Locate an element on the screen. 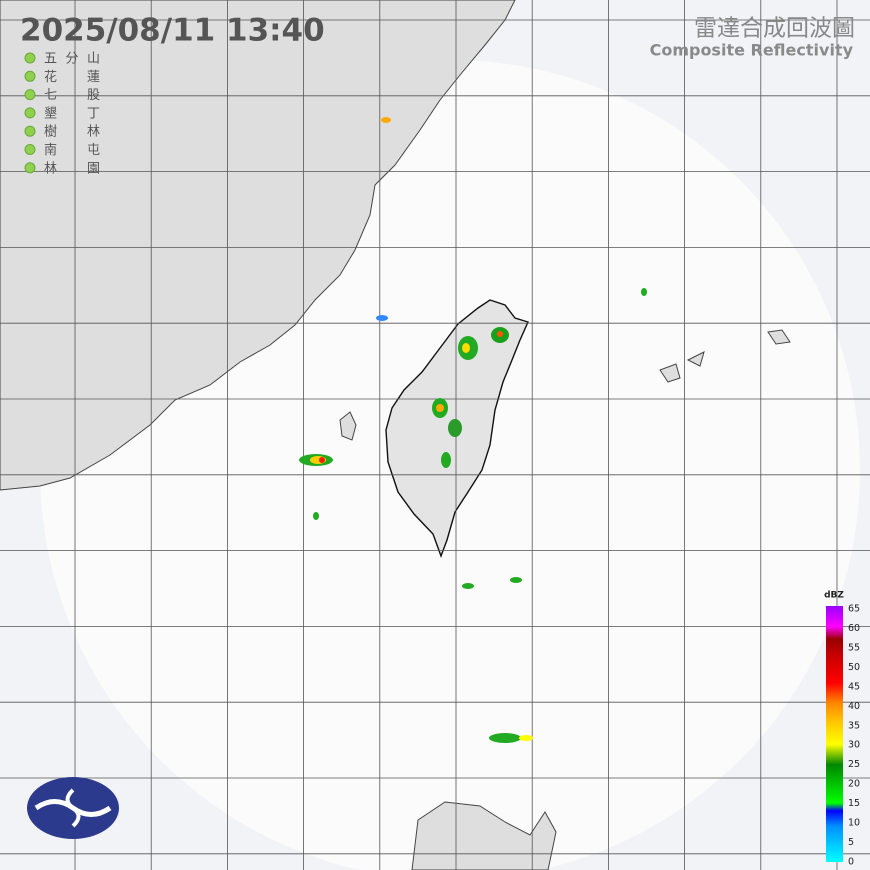 This screenshot has height=870, width=870. legend-unit: dBZ is located at coordinates (834, 596).